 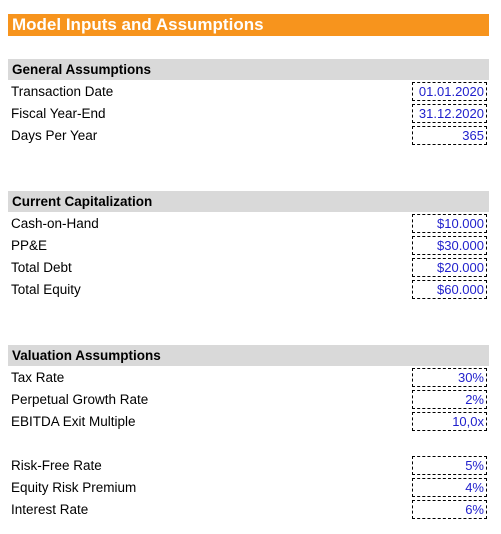 What do you see at coordinates (449, 267) in the screenshot?
I see `input-total-debt: $20.000` at bounding box center [449, 267].